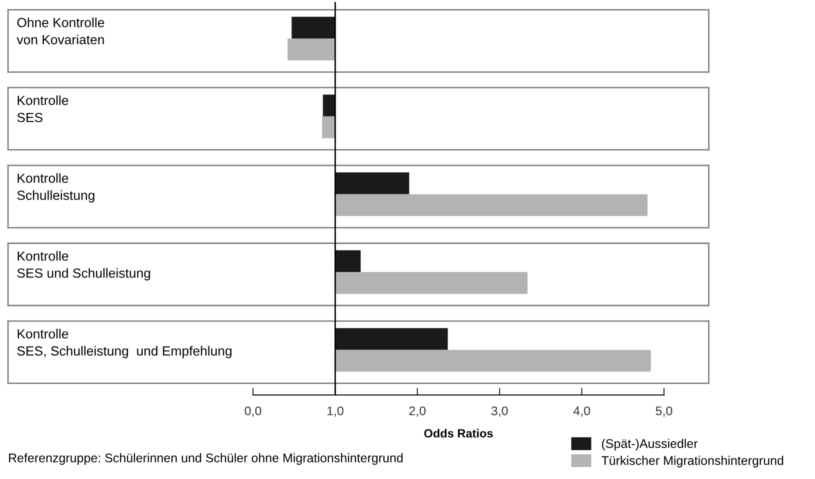 The image size is (815, 479). What do you see at coordinates (55, 188) in the screenshot?
I see `y-tick-label: Kontrolle Schulleistung` at bounding box center [55, 188].